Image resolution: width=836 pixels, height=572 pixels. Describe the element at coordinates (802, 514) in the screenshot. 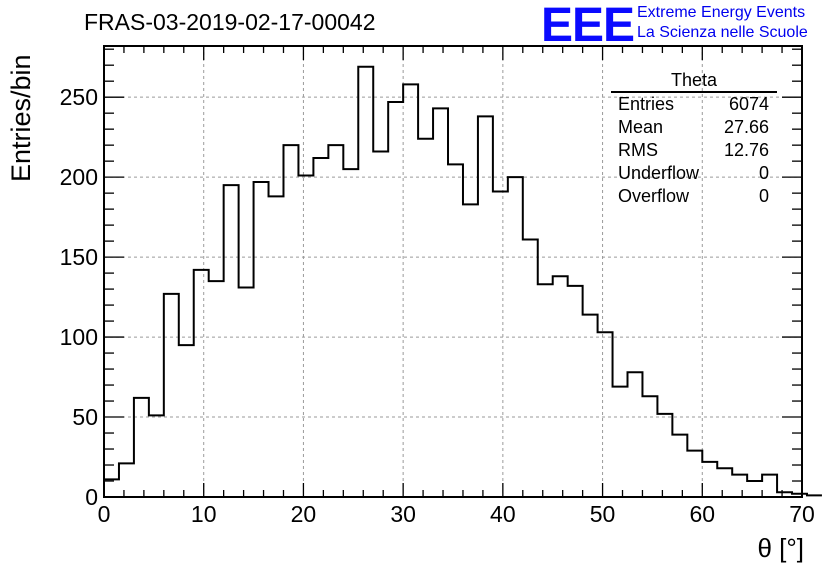

I see `x-tick-label: 70` at that location.